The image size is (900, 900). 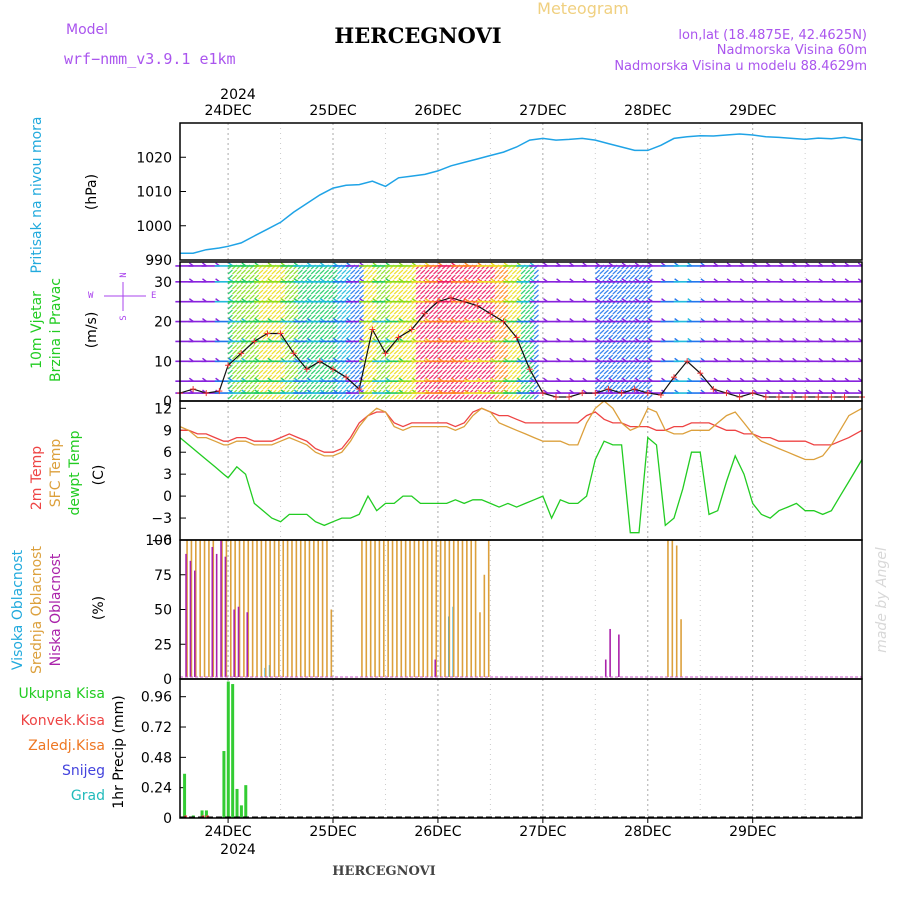 I want to click on bottom-date-labels: 24DEC 25DEC 26DEC 27DEC 28DEC 29DEC, so click(x=490, y=829).